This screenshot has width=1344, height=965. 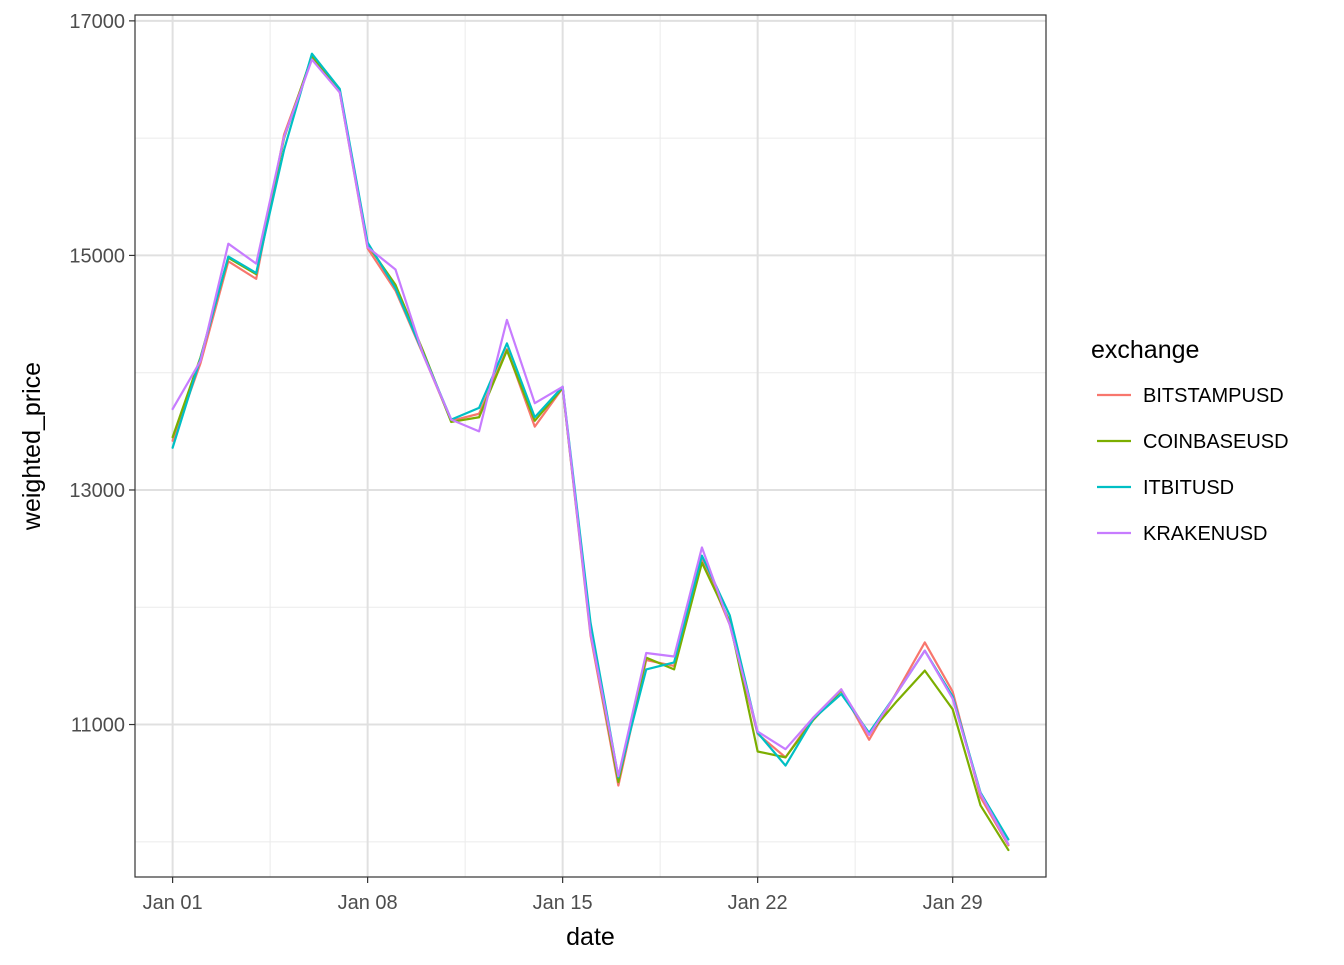 What do you see at coordinates (97, 491) in the screenshot?
I see `y-tick-label: 13000` at bounding box center [97, 491].